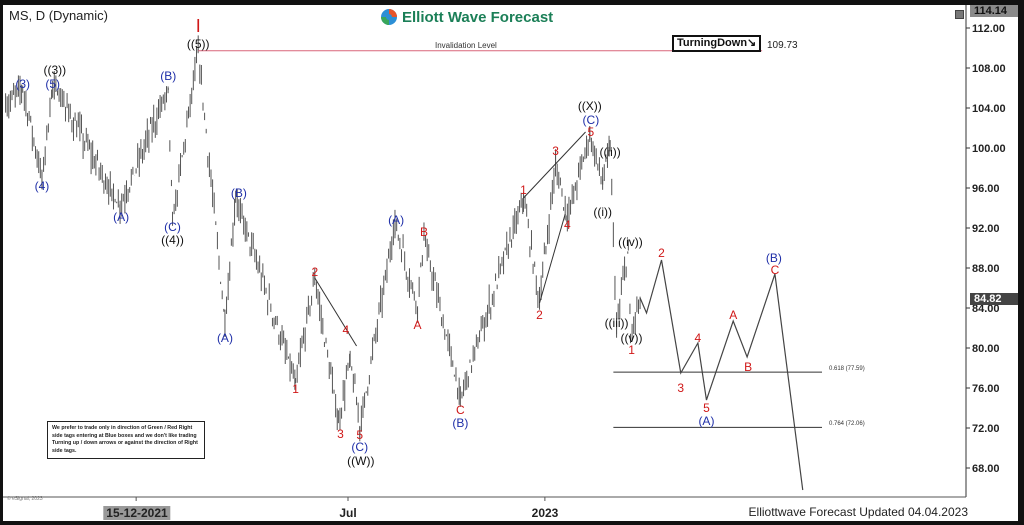  Describe the element at coordinates (959, 14) in the screenshot. I see `chart-settings-icon` at that location.